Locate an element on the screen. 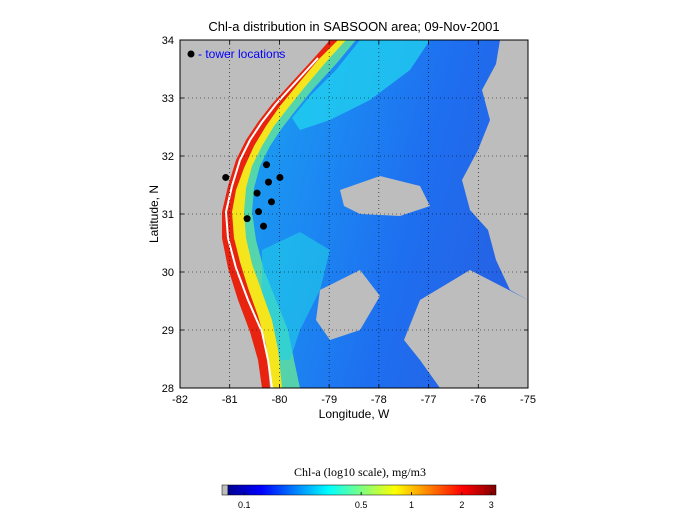 This screenshot has height=521, width=686. tower-markers is located at coordinates (253, 195).